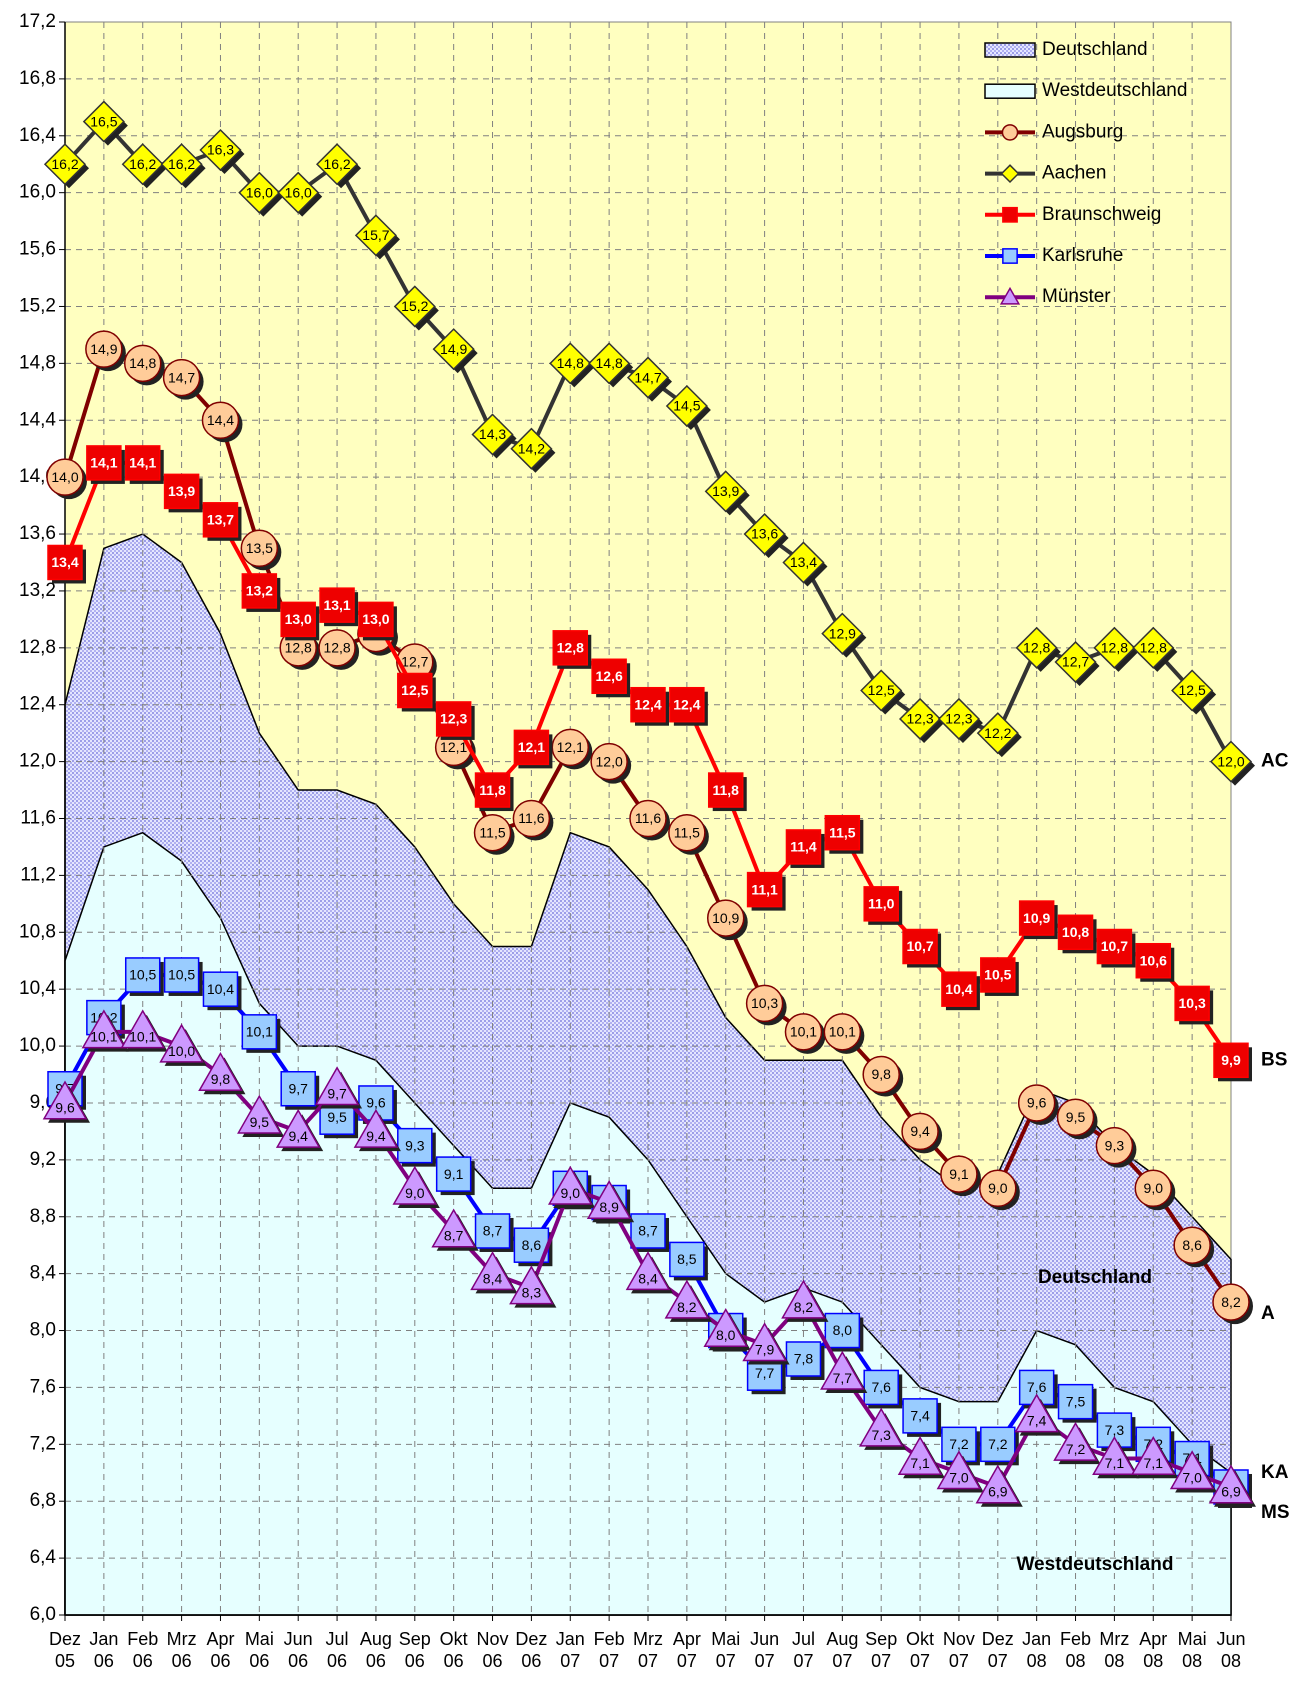 The width and height of the screenshot is (1298, 1686). I want to click on y-tick-label: 10,0, so click(37, 1045).